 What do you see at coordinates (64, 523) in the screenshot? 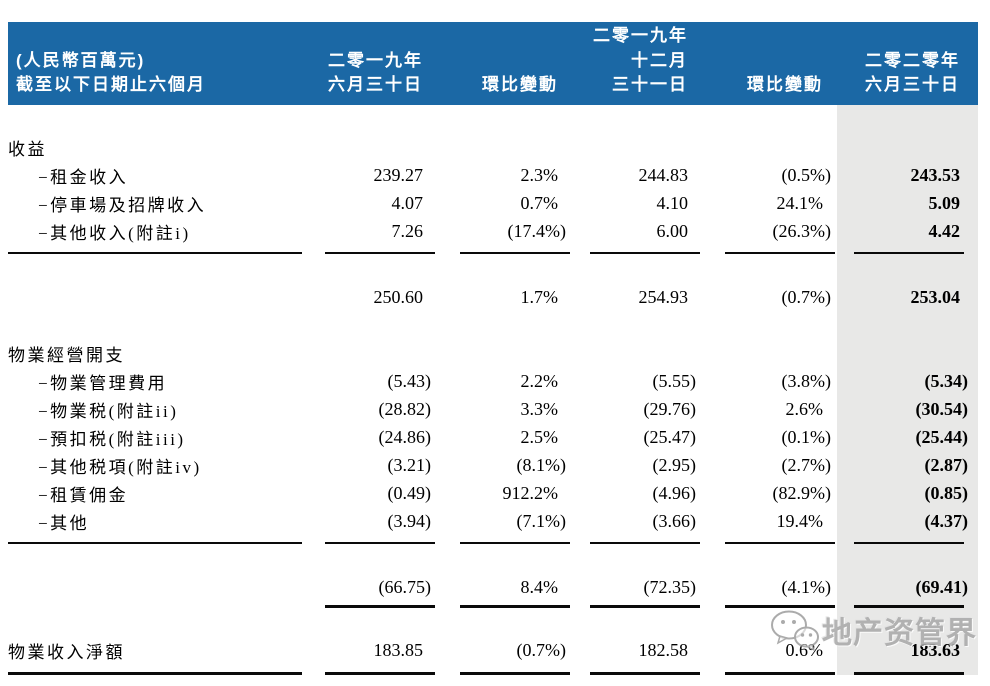
I see `row-label: −其他` at bounding box center [64, 523].